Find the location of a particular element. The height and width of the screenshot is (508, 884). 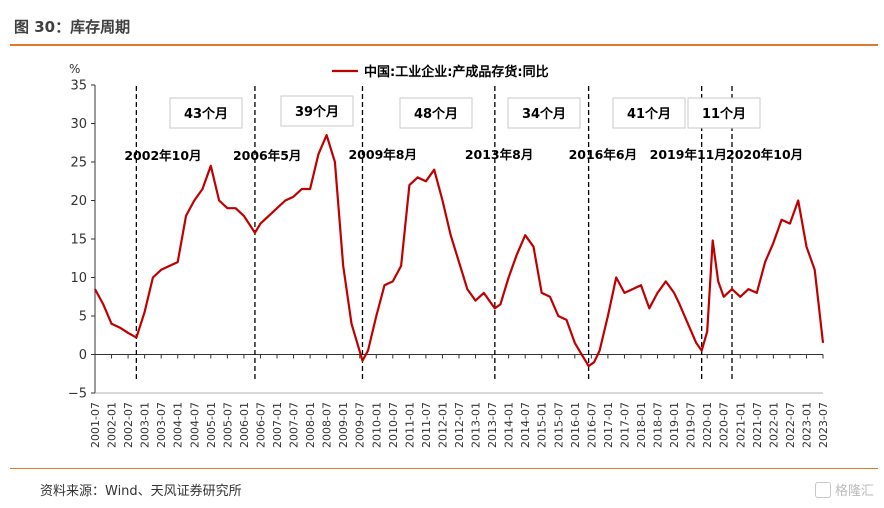

x-tick-label: 2019-07 is located at coordinates (691, 425).